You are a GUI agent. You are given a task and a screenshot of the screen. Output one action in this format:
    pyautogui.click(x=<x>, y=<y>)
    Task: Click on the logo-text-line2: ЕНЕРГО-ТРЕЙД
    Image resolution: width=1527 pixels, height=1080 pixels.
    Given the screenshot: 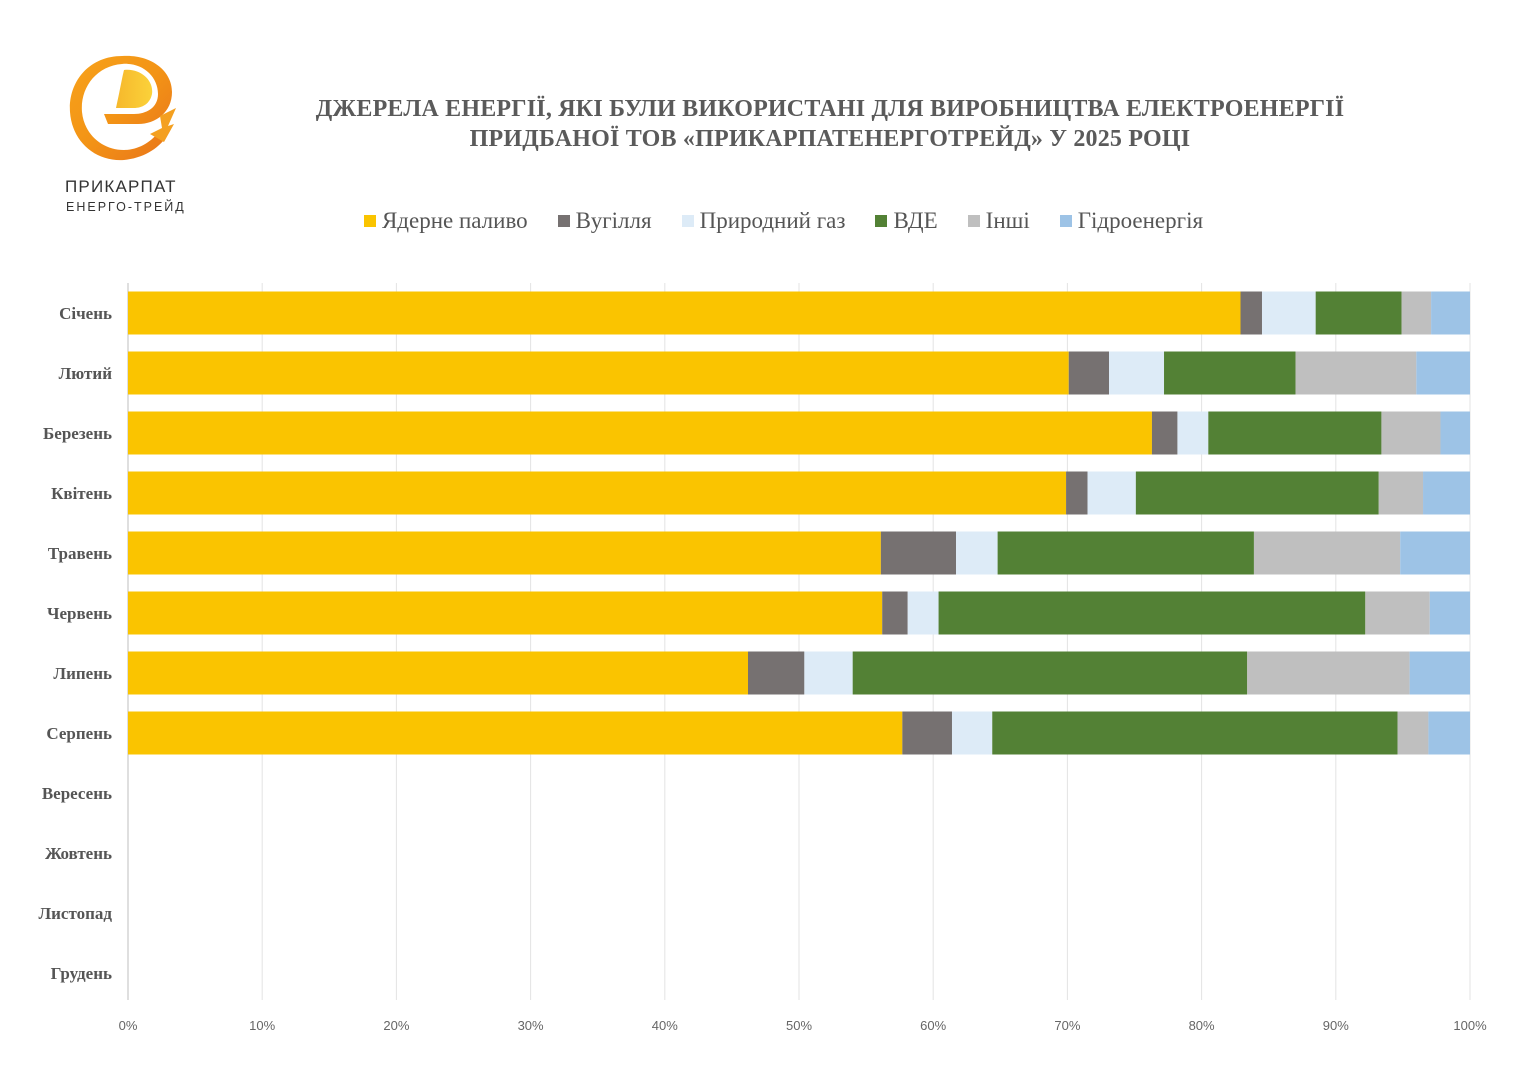 What is the action you would take?
    pyautogui.click(x=126, y=207)
    